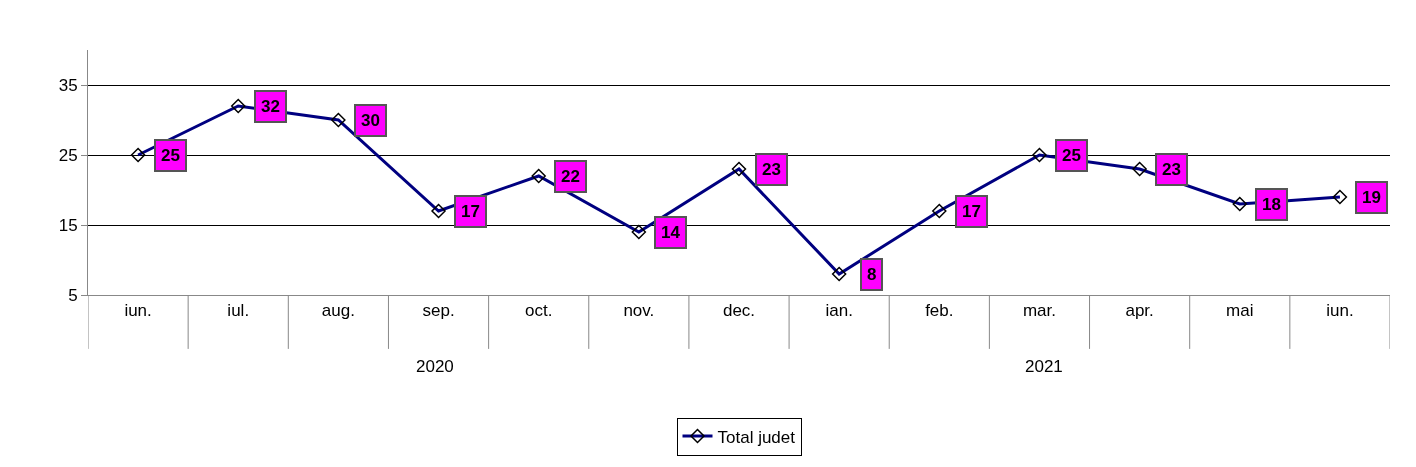 The image size is (1416, 467). Describe the element at coordinates (739, 311) in the screenshot. I see `x-tick-label: dec.` at that location.